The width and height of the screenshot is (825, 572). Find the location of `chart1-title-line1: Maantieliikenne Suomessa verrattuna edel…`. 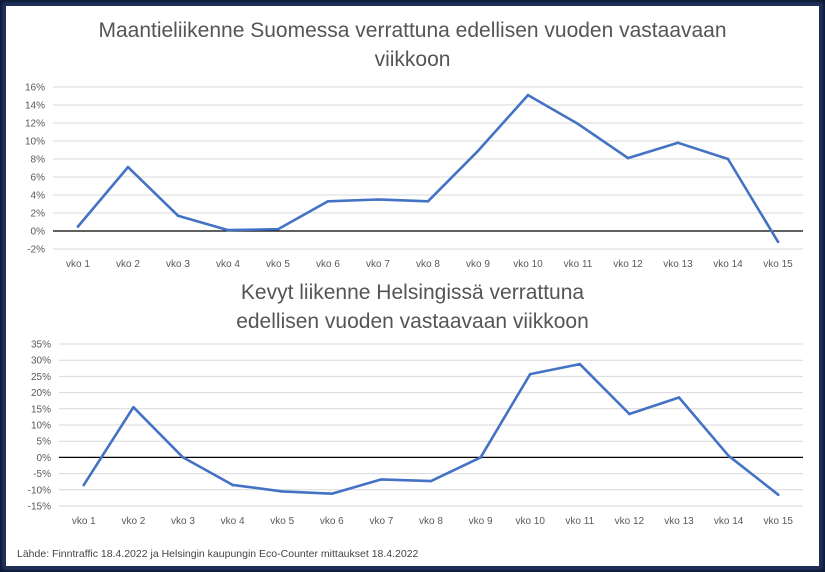

chart1-title-line1: Maantieliikenne Suomessa verrattuna edel… is located at coordinates (412, 30).